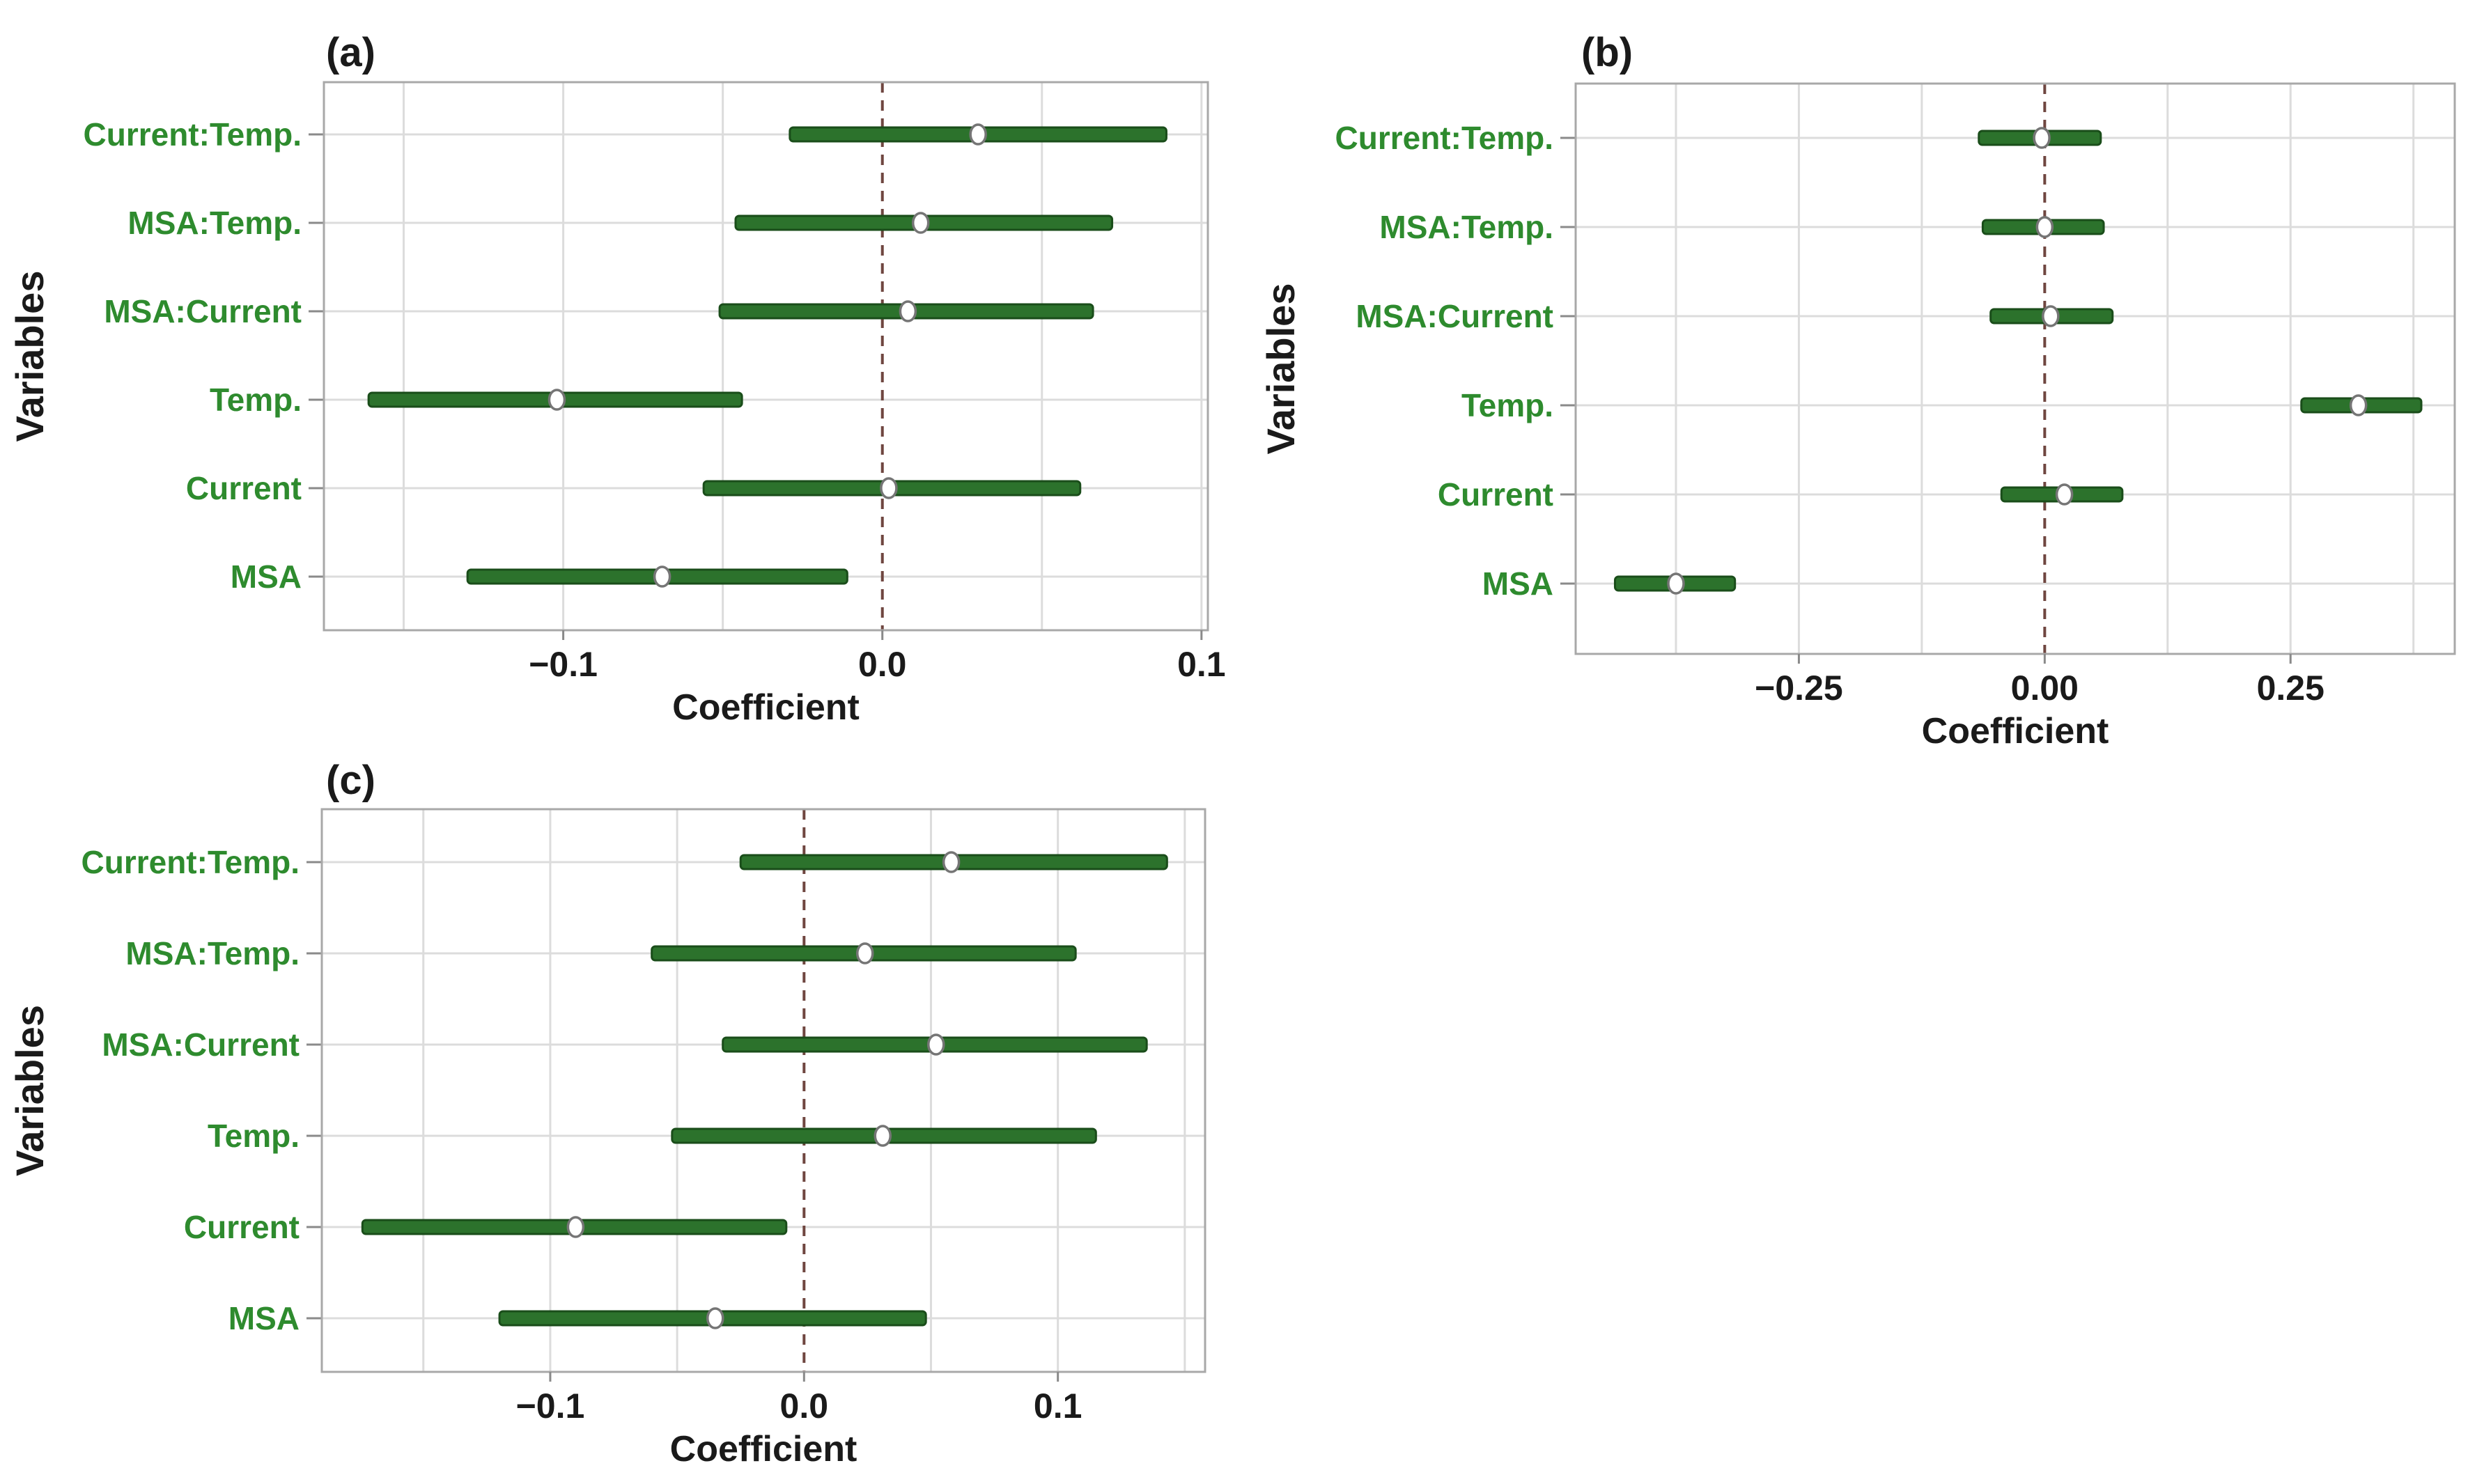 This screenshot has width=2484, height=1484. What do you see at coordinates (2290, 688) in the screenshot?
I see `x-tick-label: 0.25` at bounding box center [2290, 688].